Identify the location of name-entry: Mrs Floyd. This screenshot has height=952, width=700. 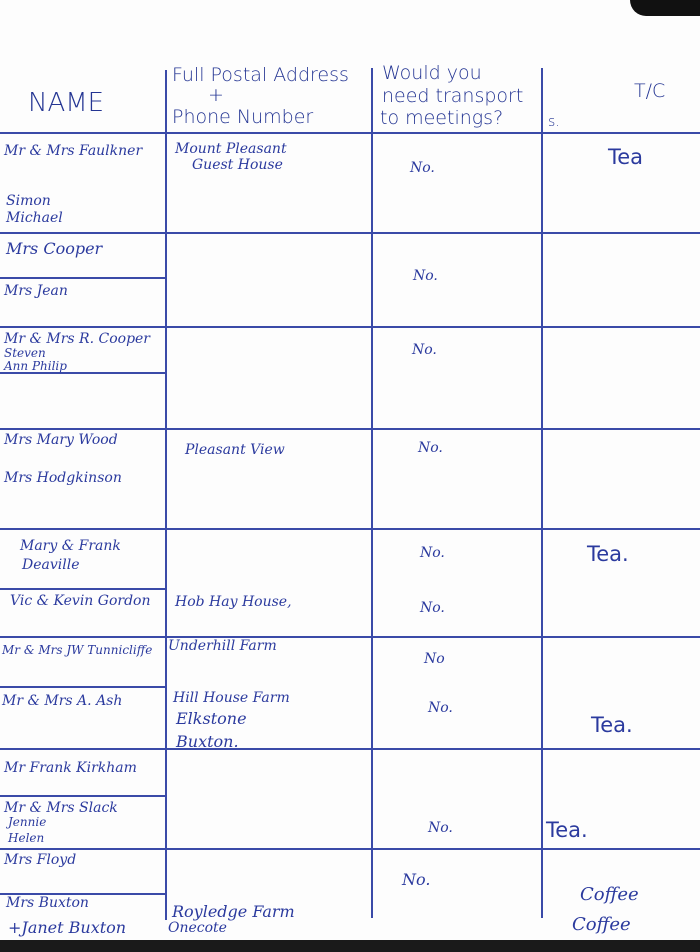
(40, 860).